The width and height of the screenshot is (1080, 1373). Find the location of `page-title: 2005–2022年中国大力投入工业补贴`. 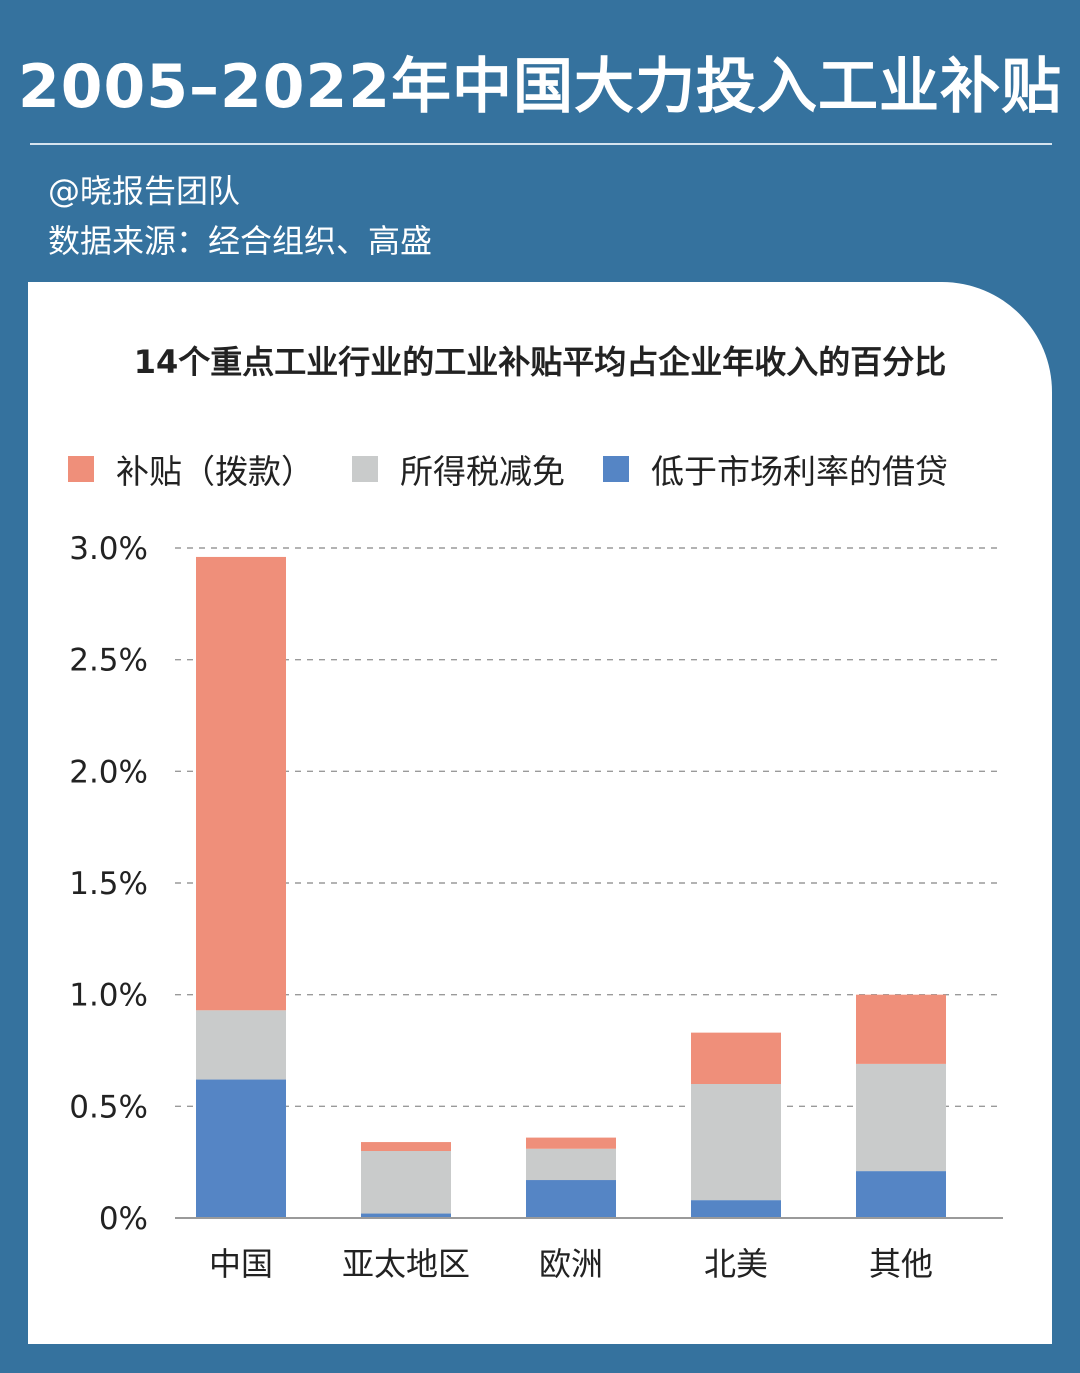

page-title: 2005–2022年中国大力投入工业补贴 is located at coordinates (540, 87).